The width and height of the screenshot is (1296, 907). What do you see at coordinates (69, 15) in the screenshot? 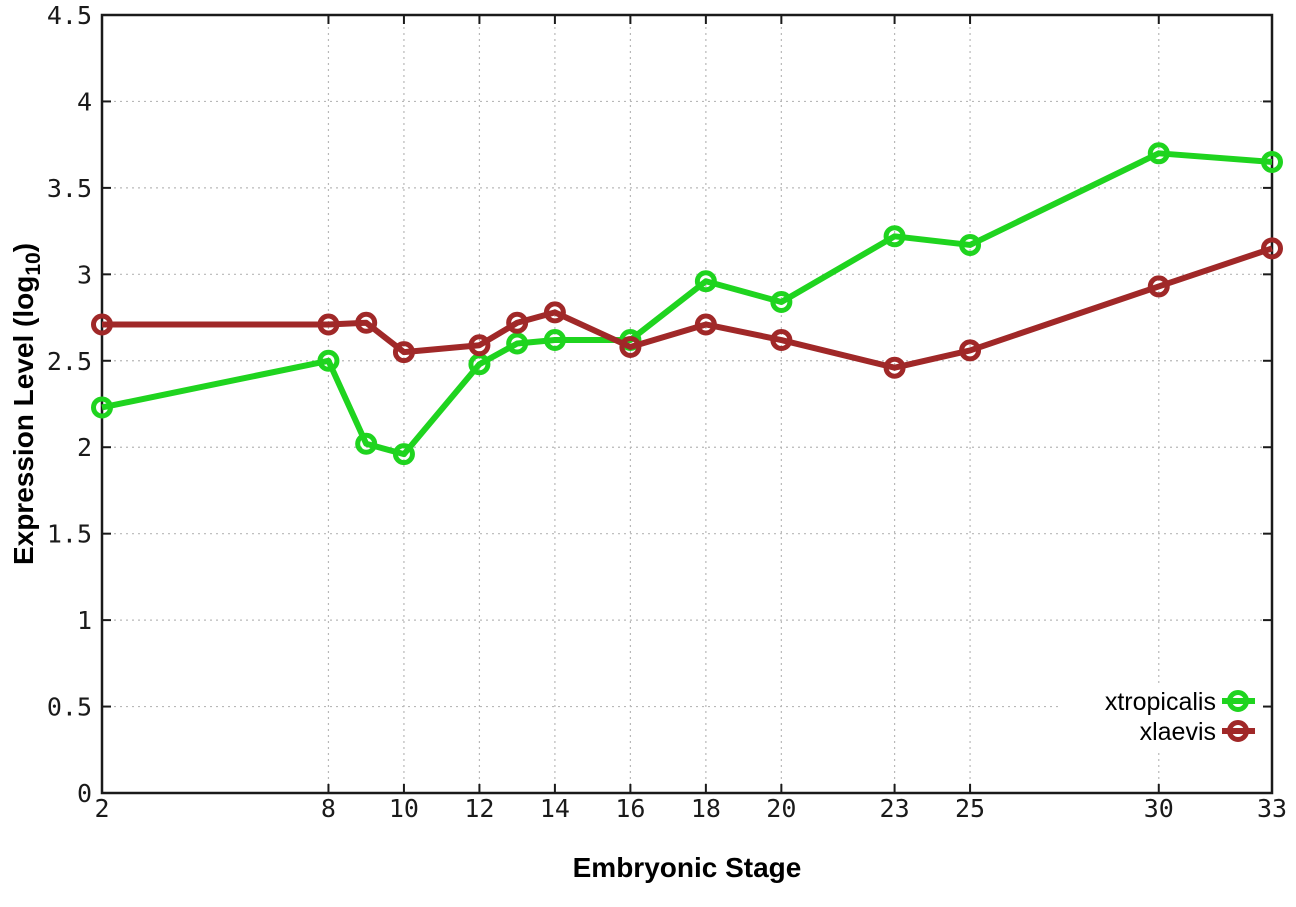
I see `y-tick-label: 4.5` at bounding box center [69, 15].